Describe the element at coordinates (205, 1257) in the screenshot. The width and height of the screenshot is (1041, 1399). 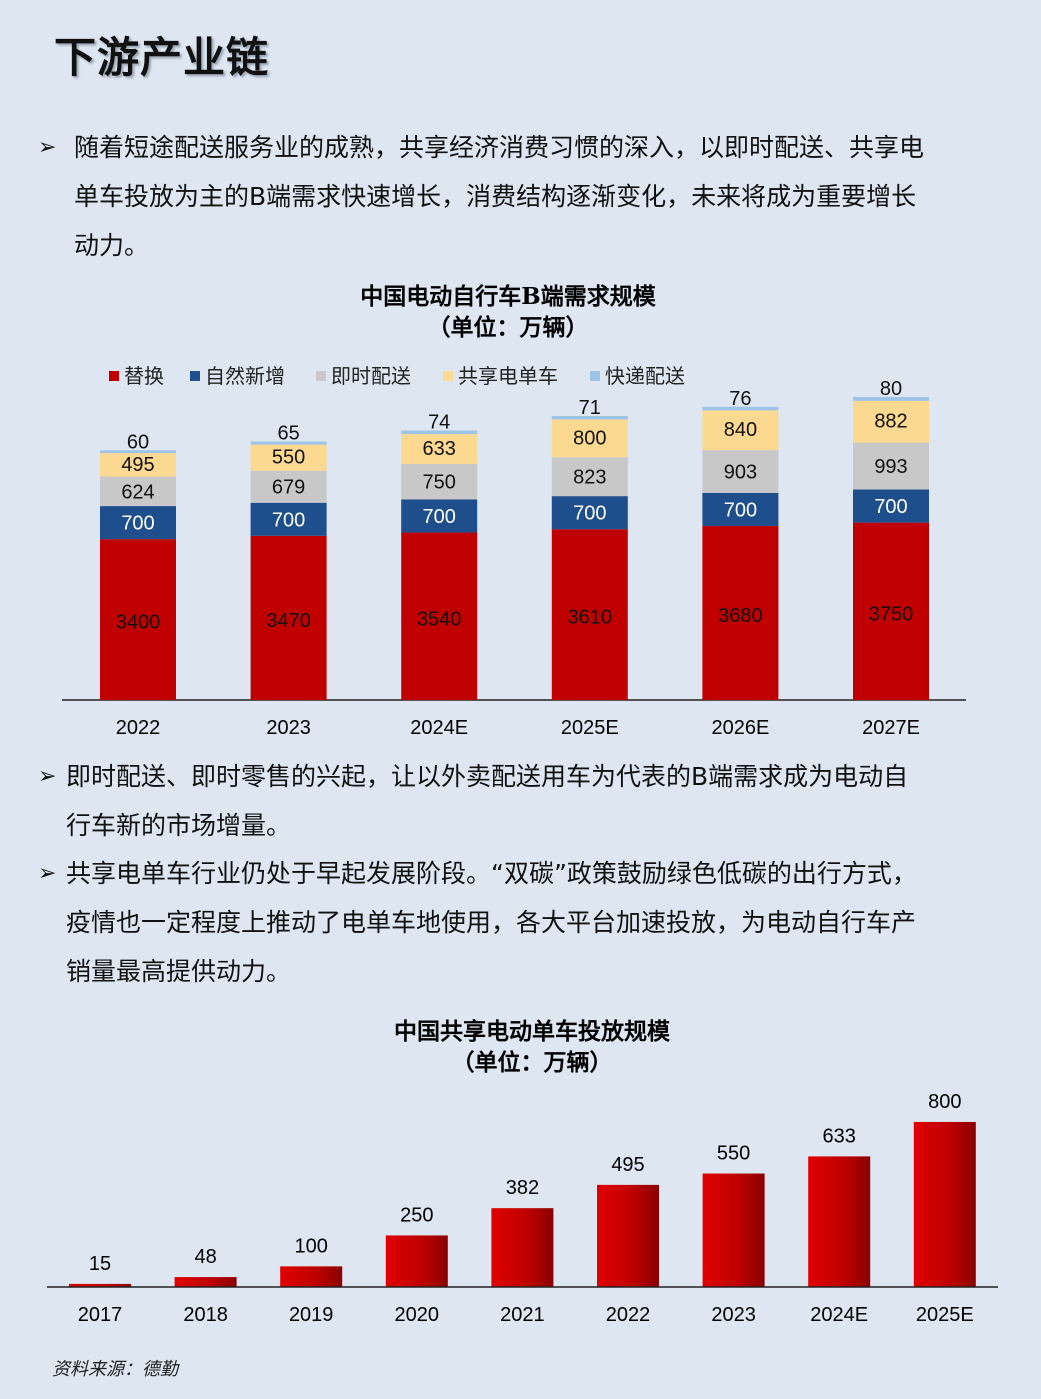
I see `data-label: 48` at that location.